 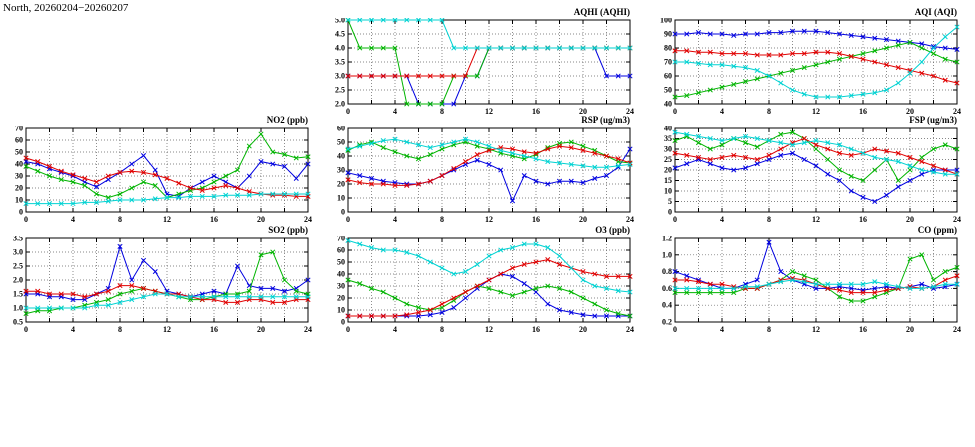 What do you see at coordinates (667, 239) in the screenshot?
I see `svg-text: 1.2` at bounding box center [667, 239].